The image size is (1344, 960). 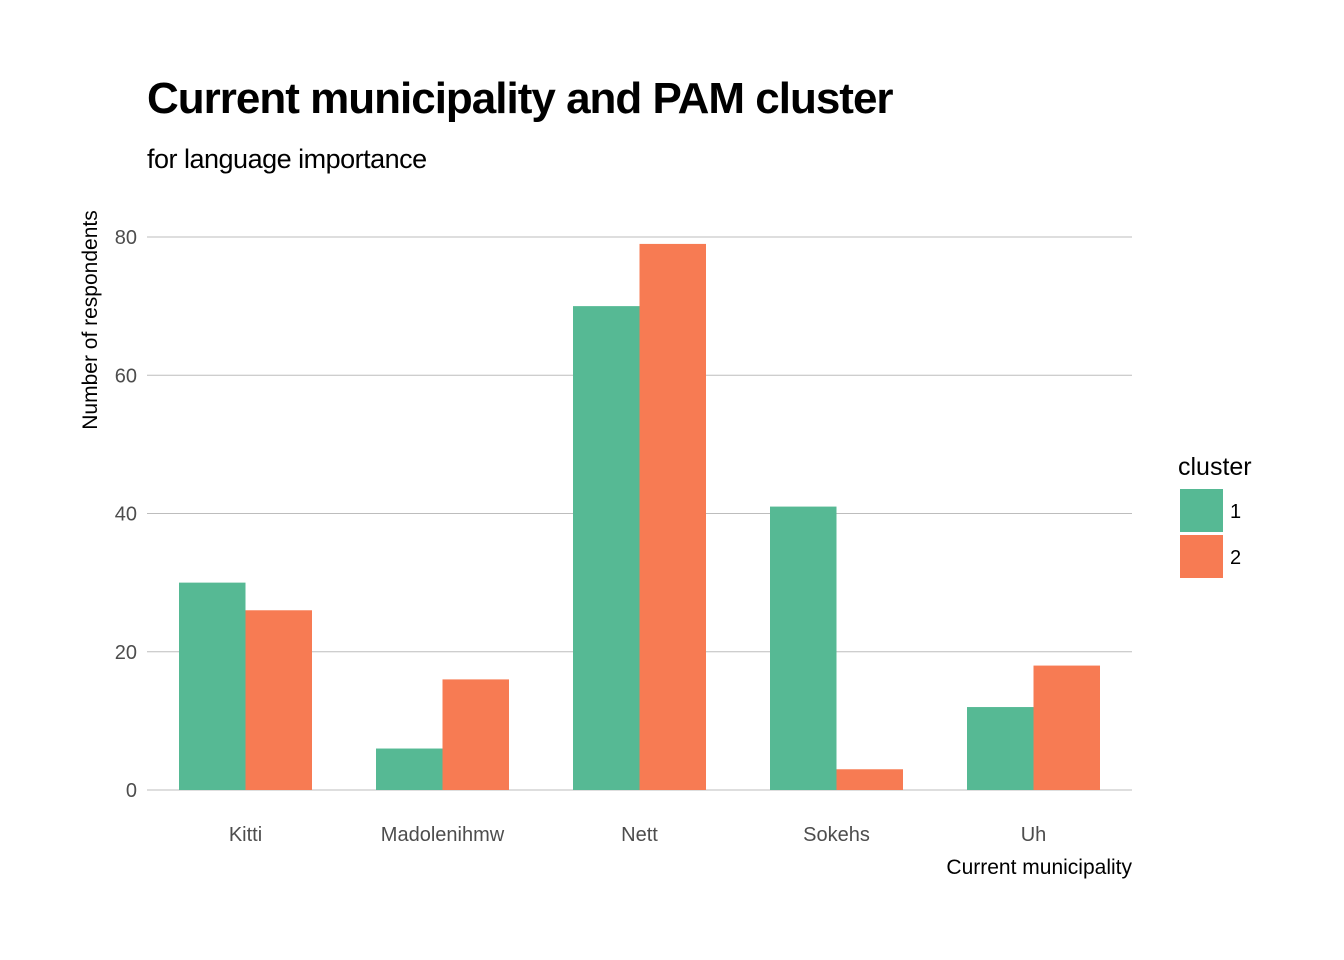 I want to click on chart-title: Current municipality and PAM cluster, so click(x=520, y=98).